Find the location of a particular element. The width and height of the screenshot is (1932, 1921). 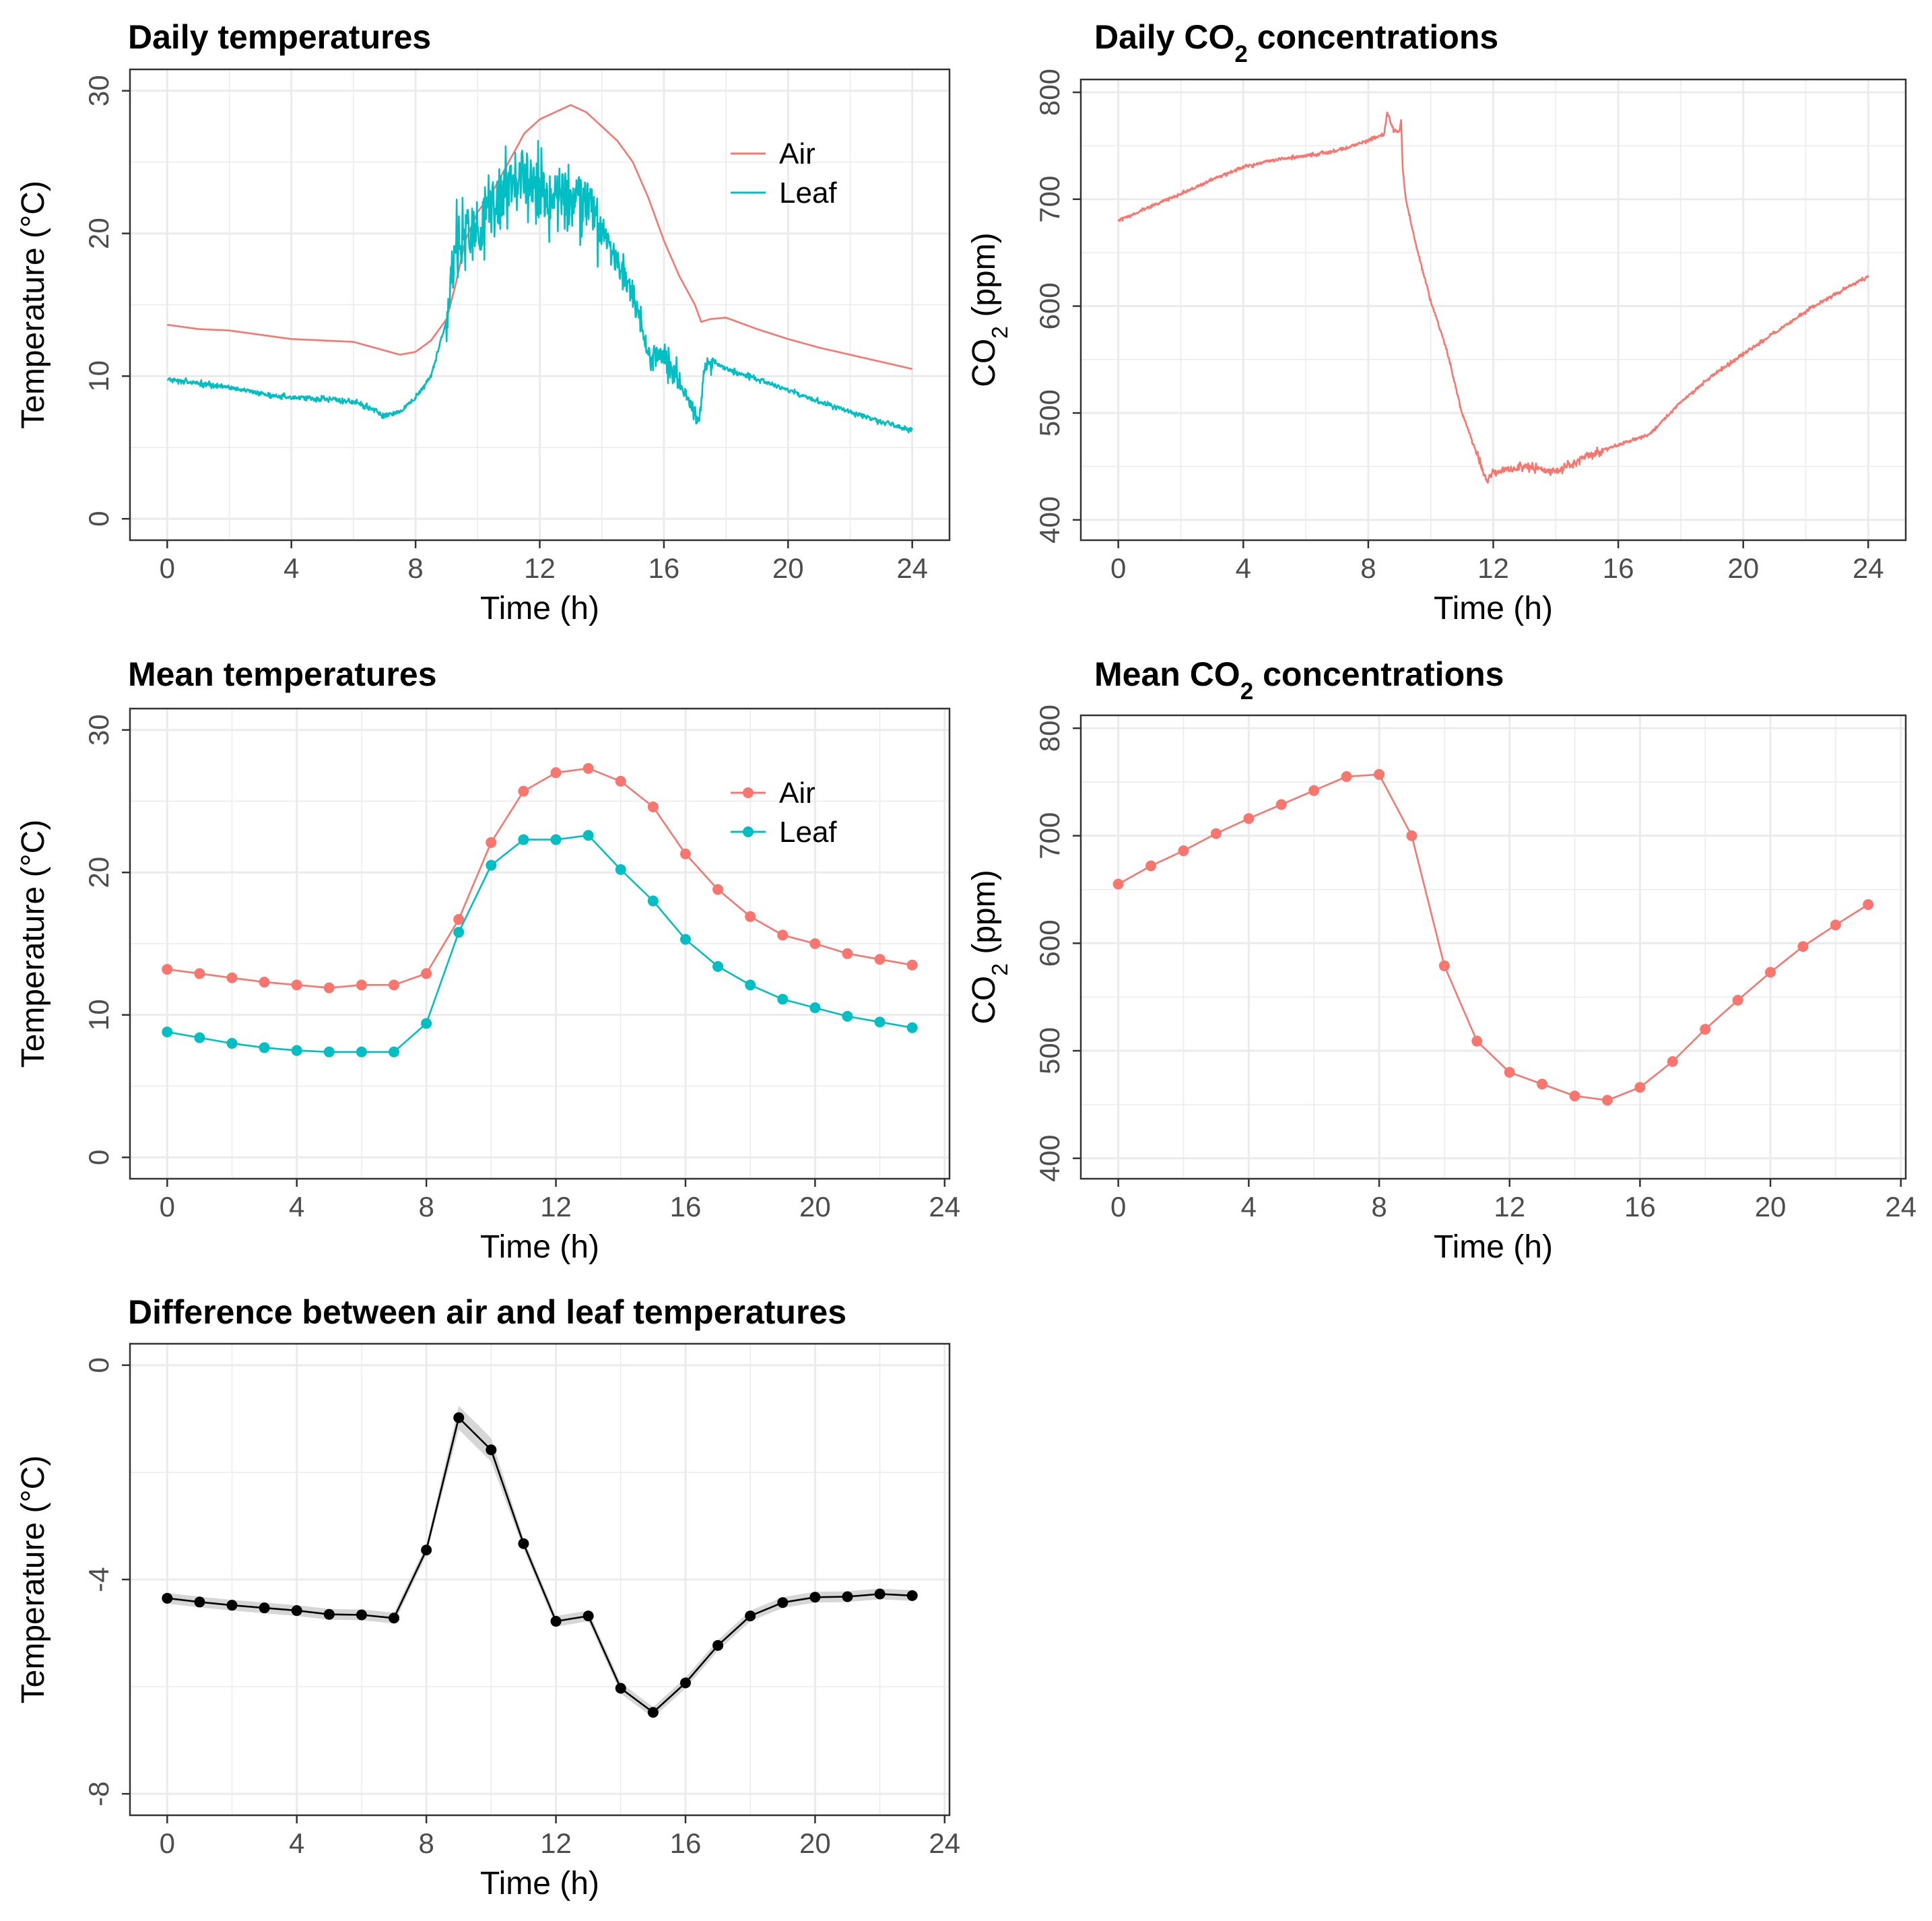

y-tick-label: 0 is located at coordinates (99, 519).